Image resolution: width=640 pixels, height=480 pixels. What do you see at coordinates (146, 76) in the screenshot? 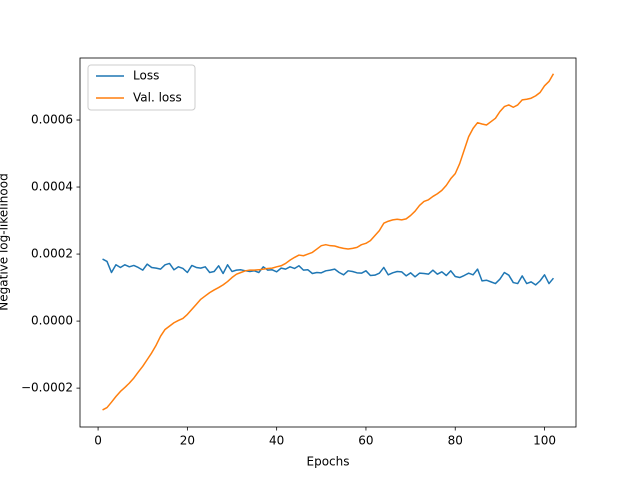
I see `legend-label: Loss` at bounding box center [146, 76].